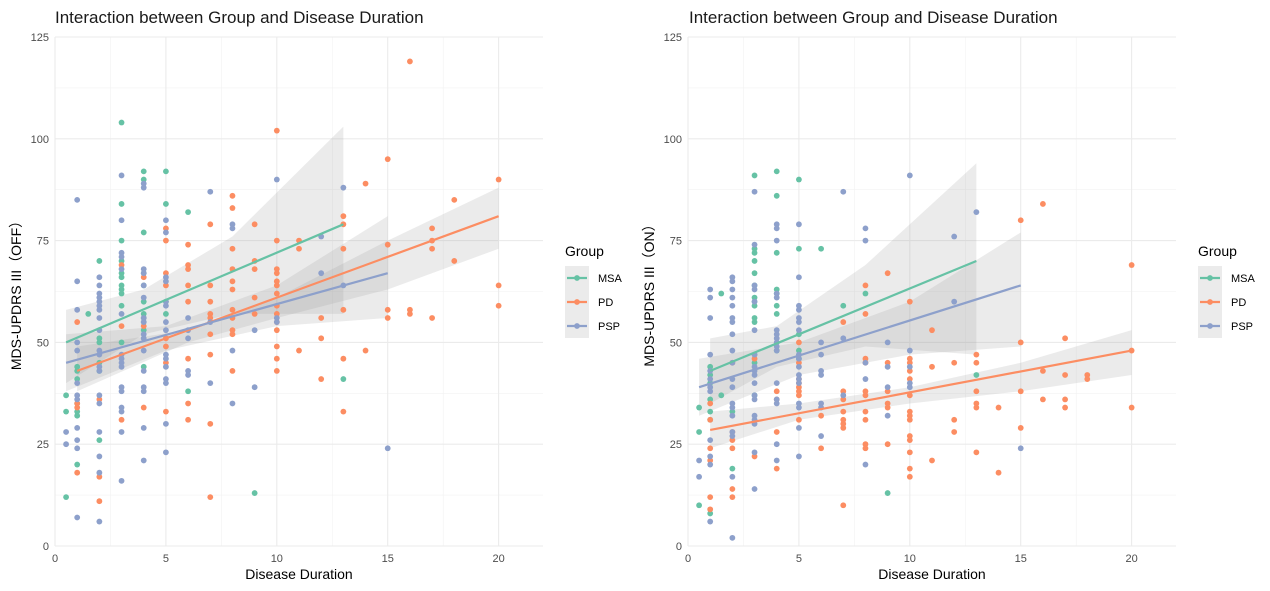 The image size is (1270, 591). I want to click on y-tick-label: 100, so click(673, 140).